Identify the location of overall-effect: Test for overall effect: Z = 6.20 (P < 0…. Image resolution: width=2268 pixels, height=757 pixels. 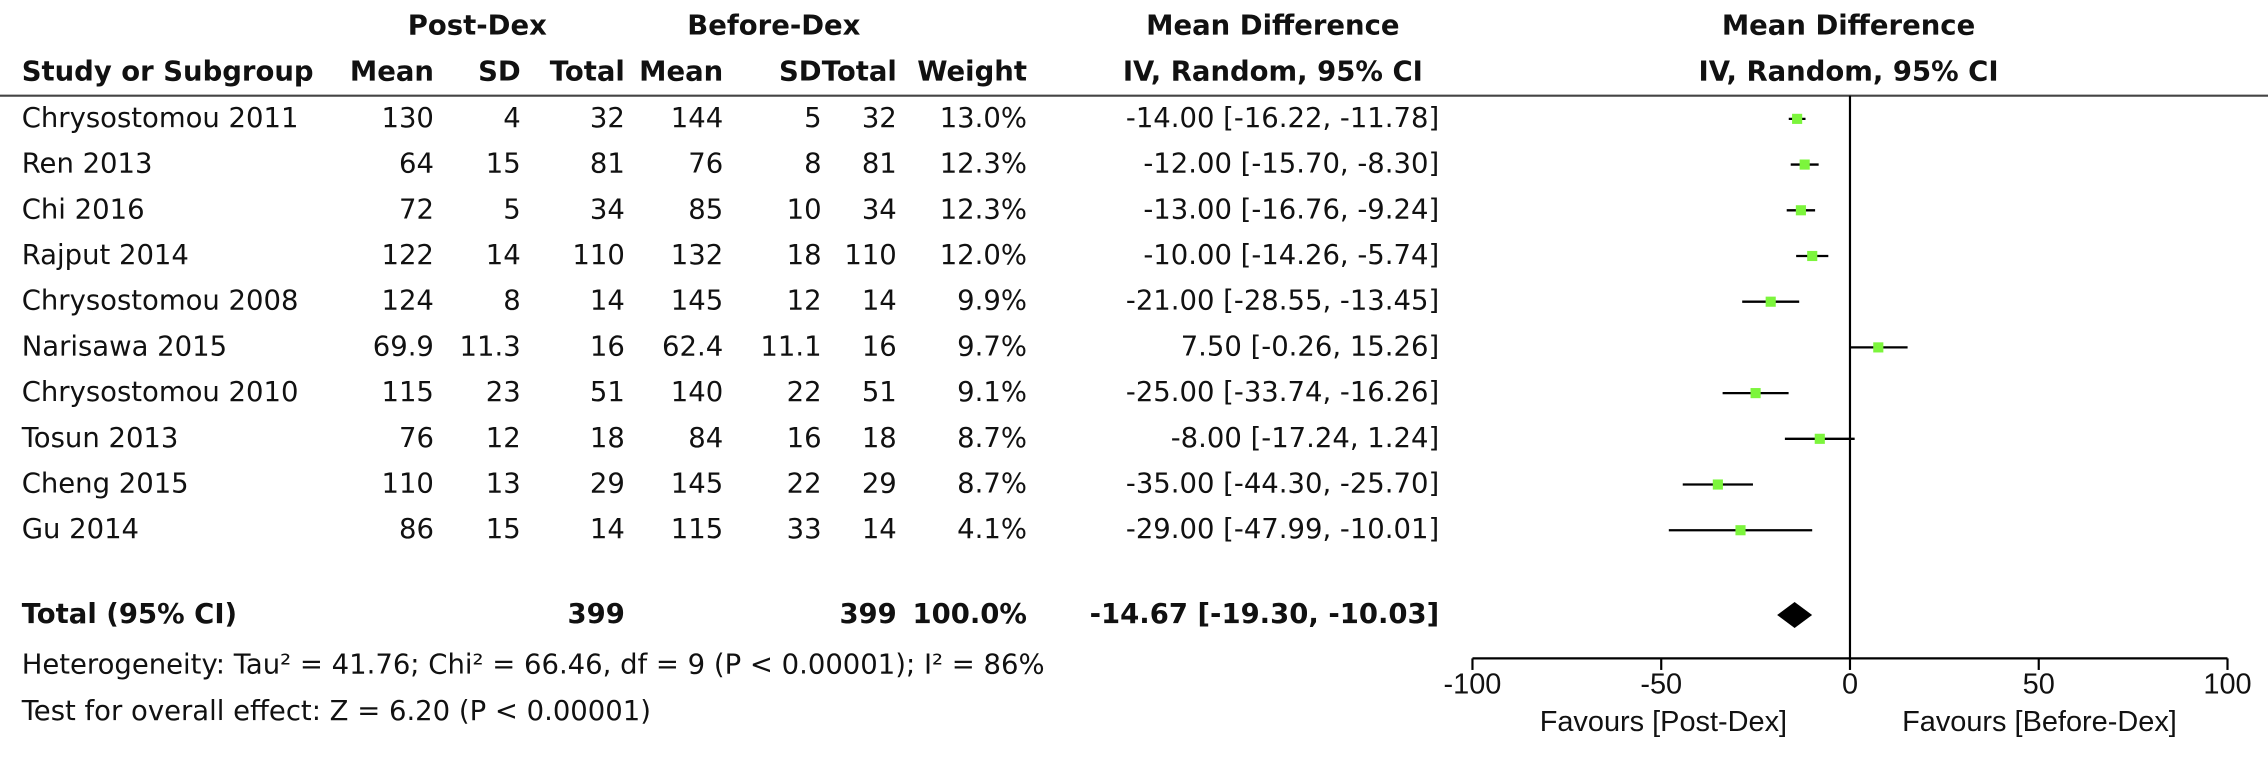
(336, 711).